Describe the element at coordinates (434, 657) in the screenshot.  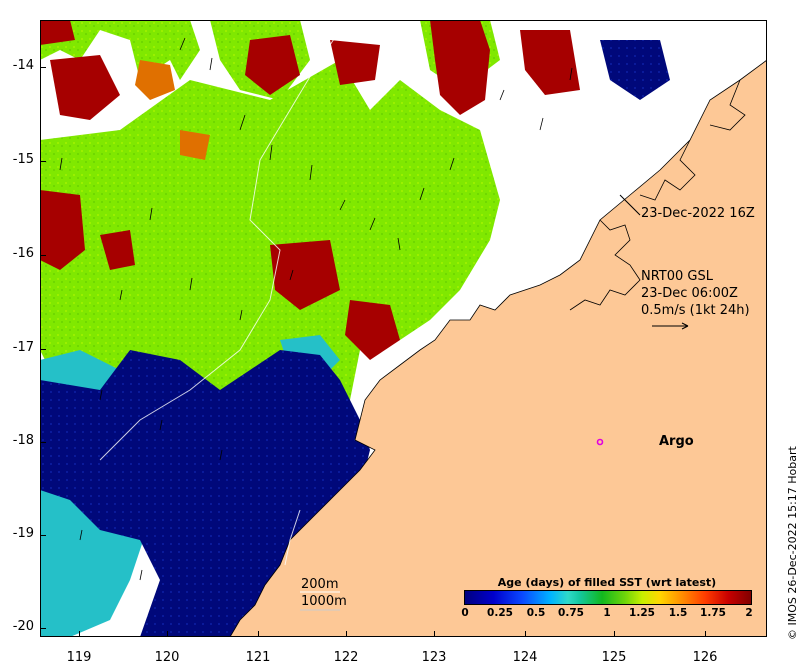
I see `x-axis-label: 123` at that location.